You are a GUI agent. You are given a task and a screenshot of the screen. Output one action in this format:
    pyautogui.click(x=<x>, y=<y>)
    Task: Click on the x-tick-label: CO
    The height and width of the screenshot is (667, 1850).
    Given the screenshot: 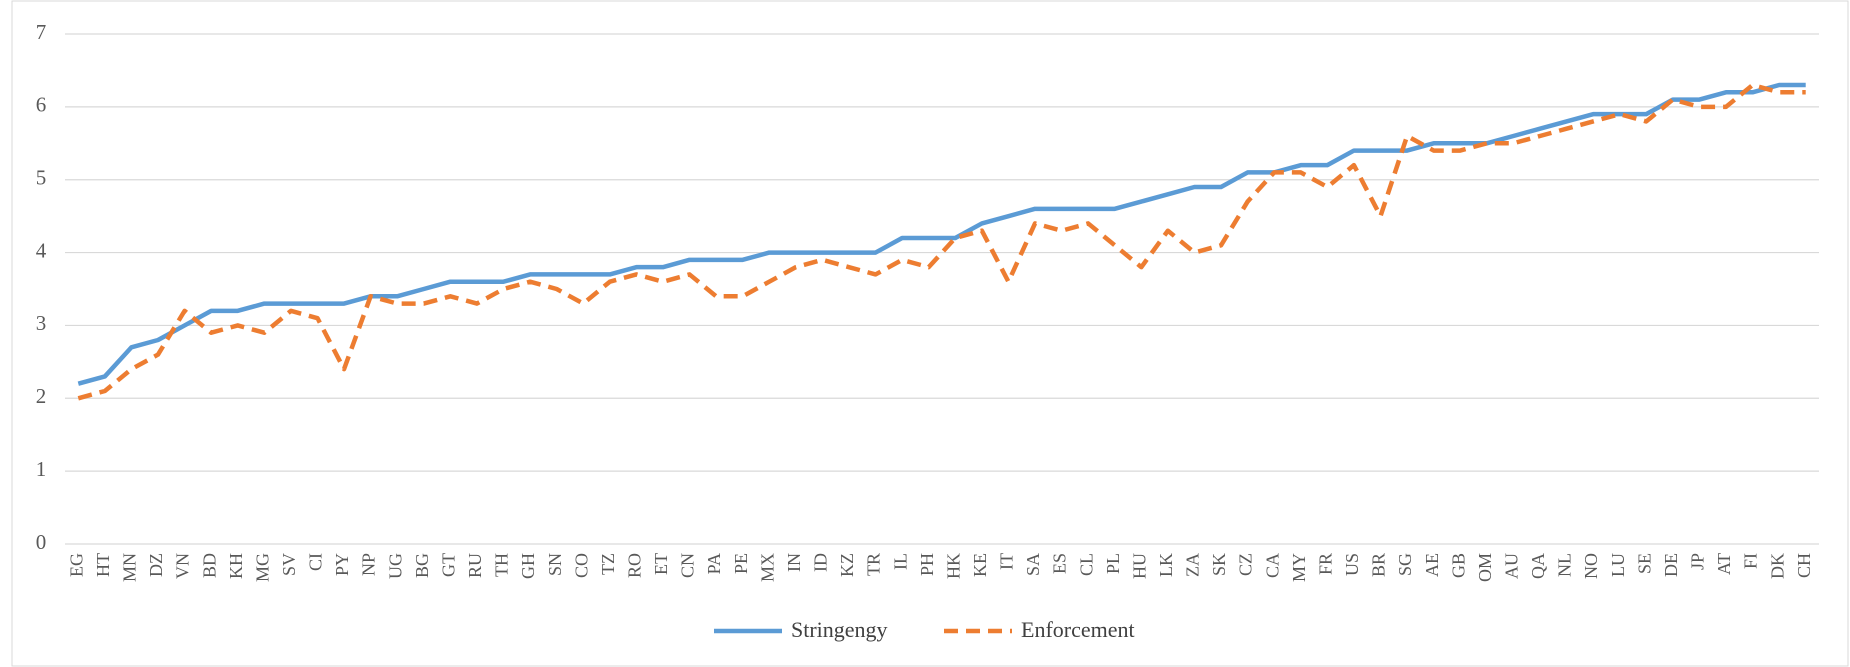 What is the action you would take?
    pyautogui.click(x=581, y=565)
    